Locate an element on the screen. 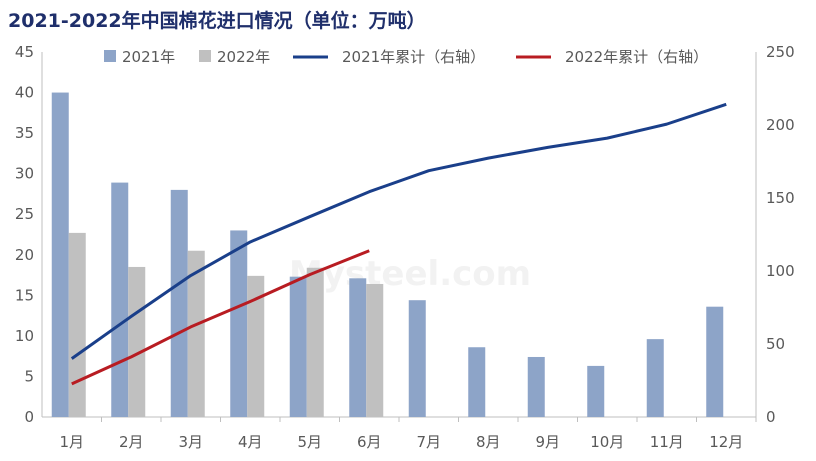  y-right-tick-label: 250 is located at coordinates (780, 52).